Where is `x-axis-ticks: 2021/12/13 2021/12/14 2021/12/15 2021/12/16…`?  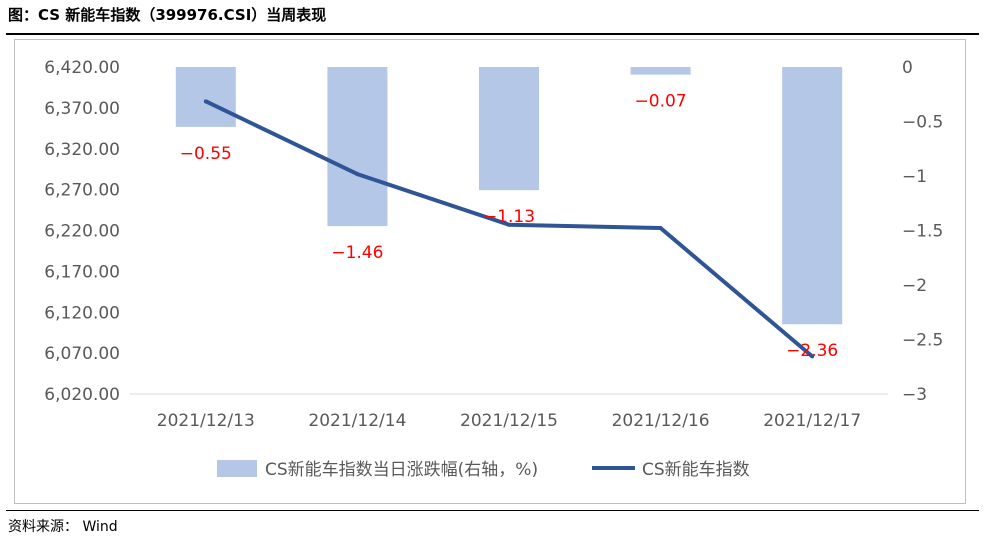
x-axis-ticks: 2021/12/13 2021/12/14 2021/12/15 2021/12/16… is located at coordinates (509, 421).